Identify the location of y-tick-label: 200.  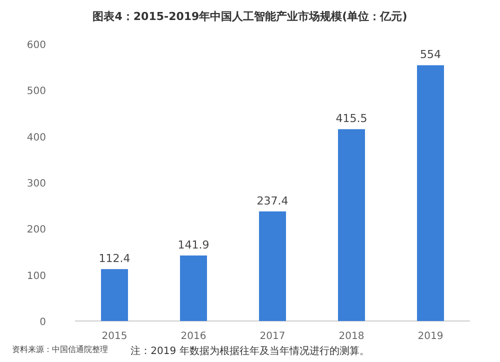
(36, 230).